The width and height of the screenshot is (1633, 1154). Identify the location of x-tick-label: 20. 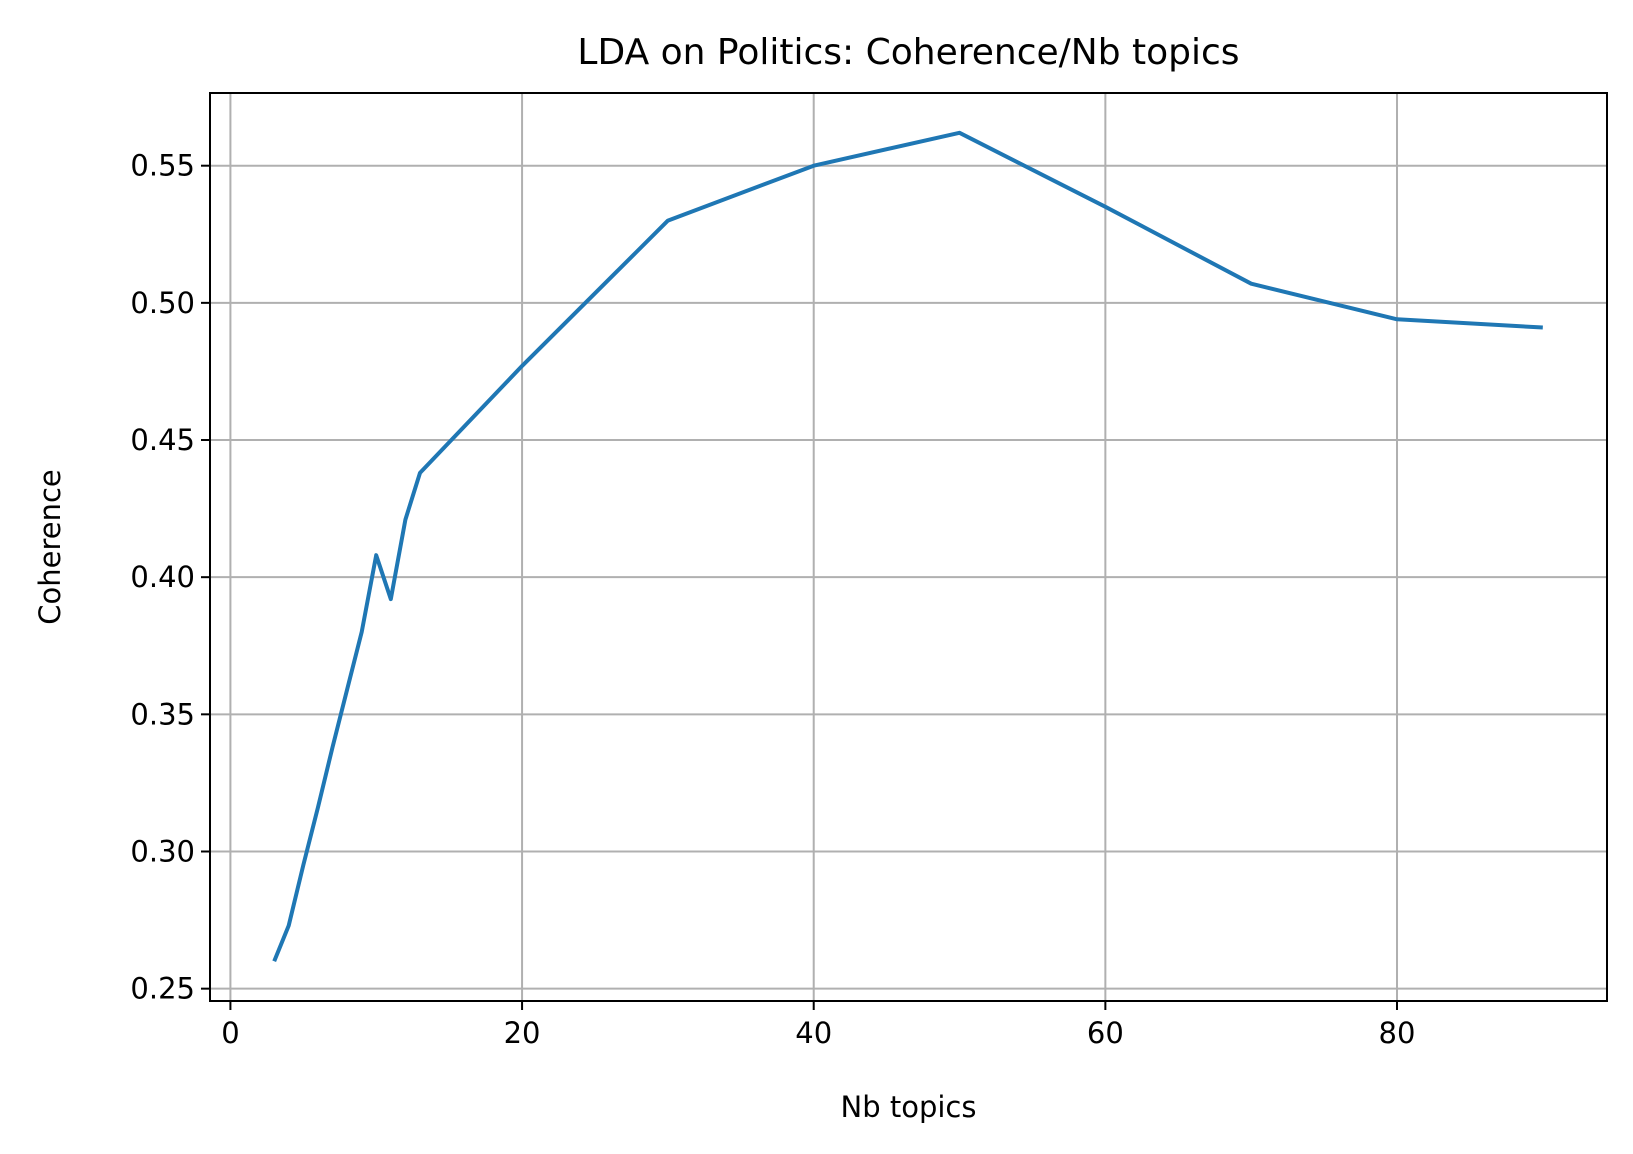
(522, 1033).